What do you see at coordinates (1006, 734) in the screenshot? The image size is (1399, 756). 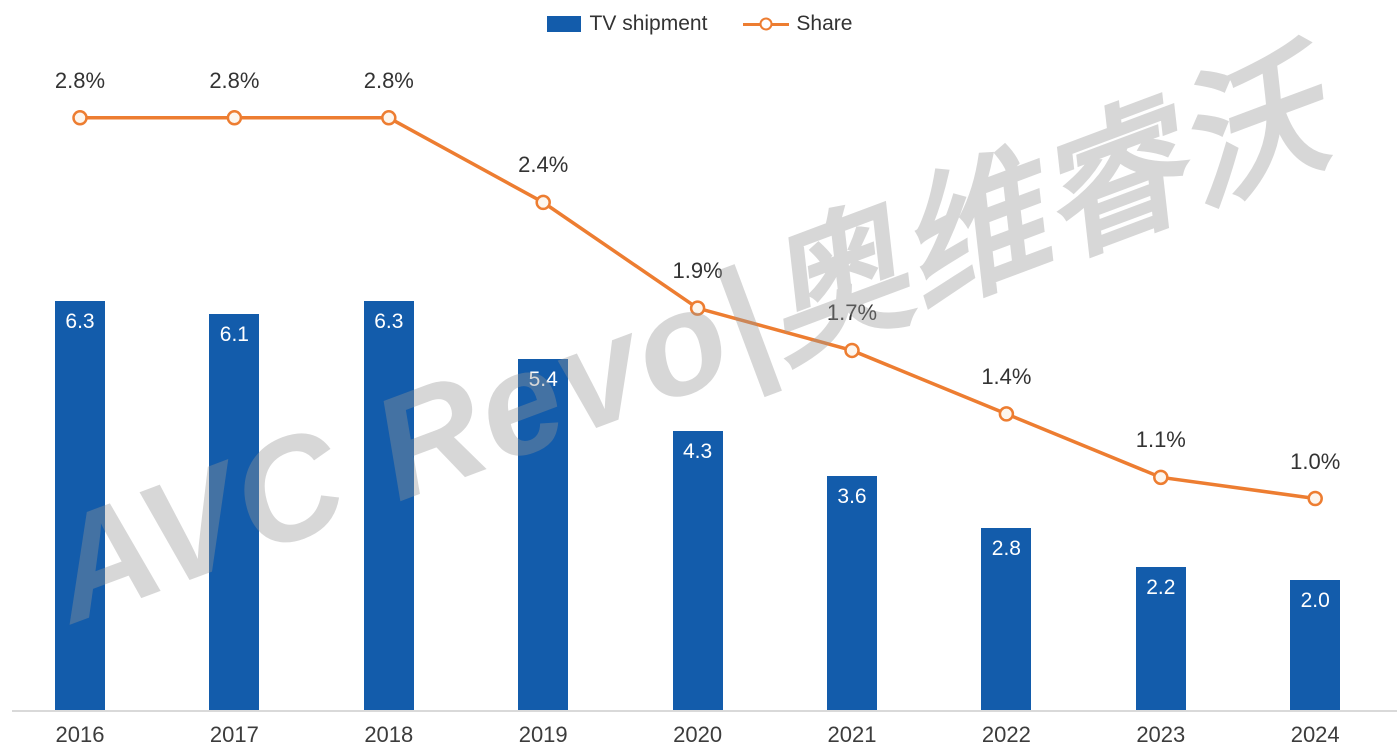 I see `x-axis-label-2022: 2022` at bounding box center [1006, 734].